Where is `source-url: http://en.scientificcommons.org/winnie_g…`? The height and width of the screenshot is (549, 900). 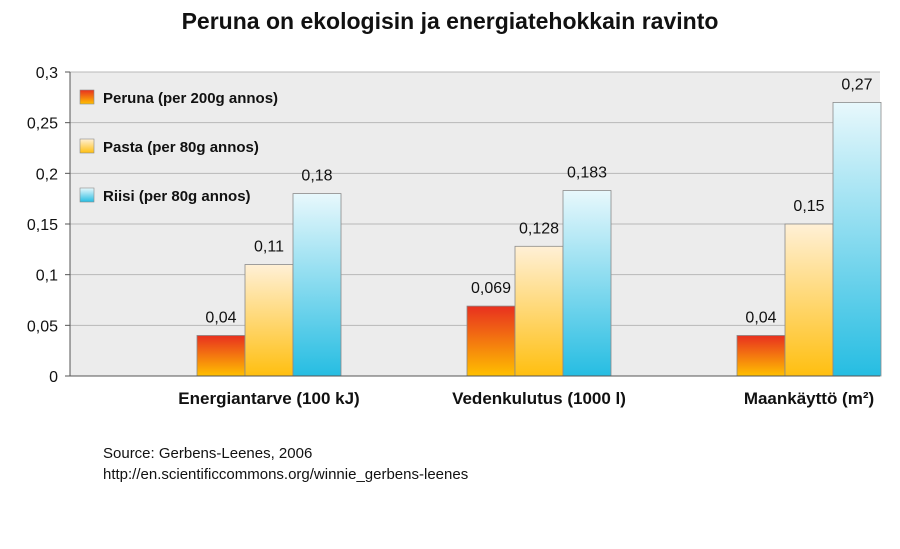
source-url: http://en.scientificcommons.org/winnie_g… is located at coordinates (286, 474).